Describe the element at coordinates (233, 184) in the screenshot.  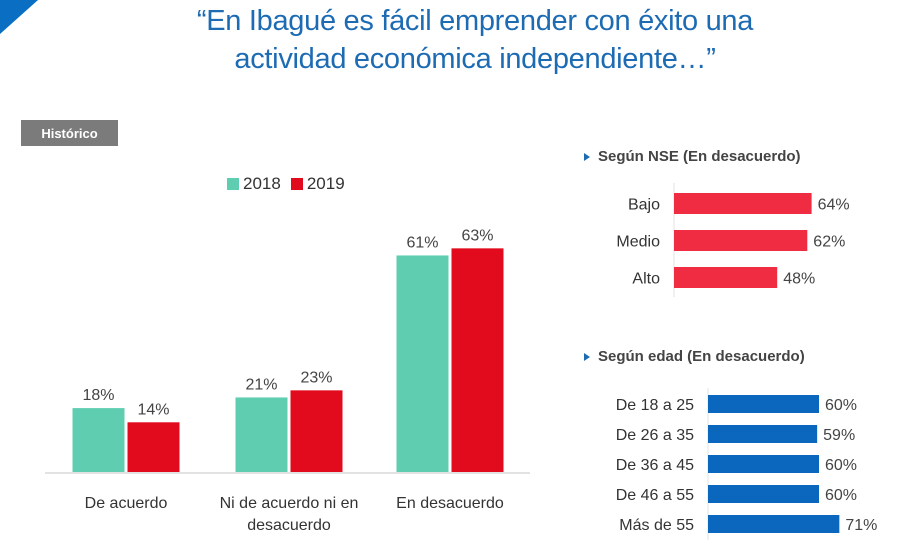
I see `legend-swatch-2018` at that location.